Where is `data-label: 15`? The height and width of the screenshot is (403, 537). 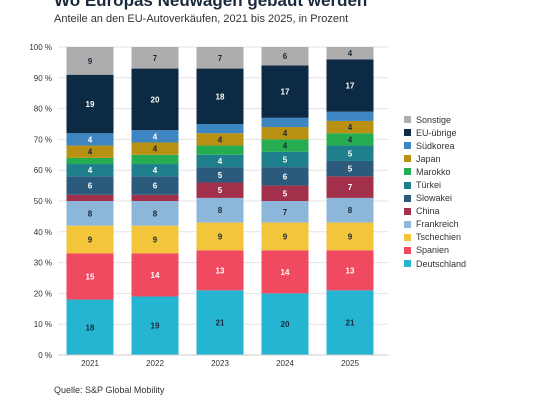 data-label: 15 is located at coordinates (90, 276).